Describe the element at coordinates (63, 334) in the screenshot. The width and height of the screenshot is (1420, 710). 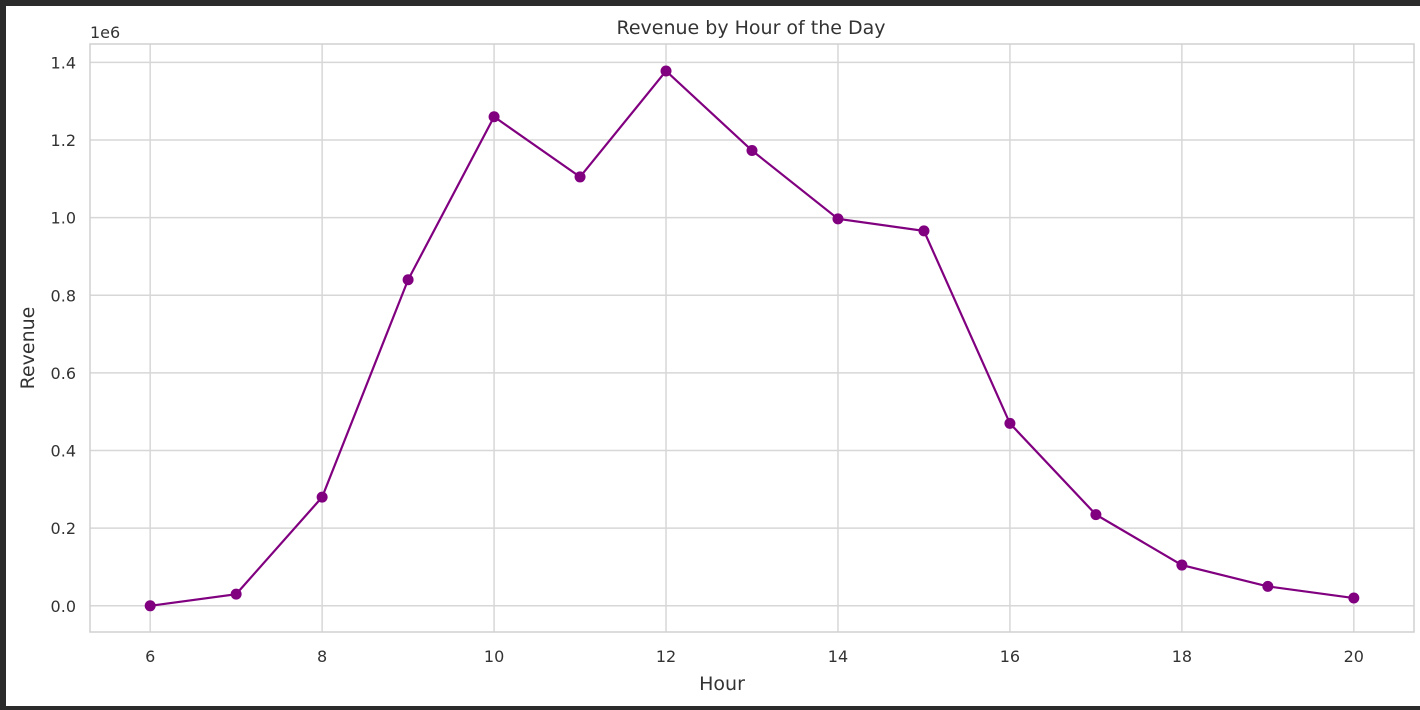
I see `y-axis-ticks: 0.0 0.2 0.4 0.6 0.8 1.0 1.2 1.4` at that location.